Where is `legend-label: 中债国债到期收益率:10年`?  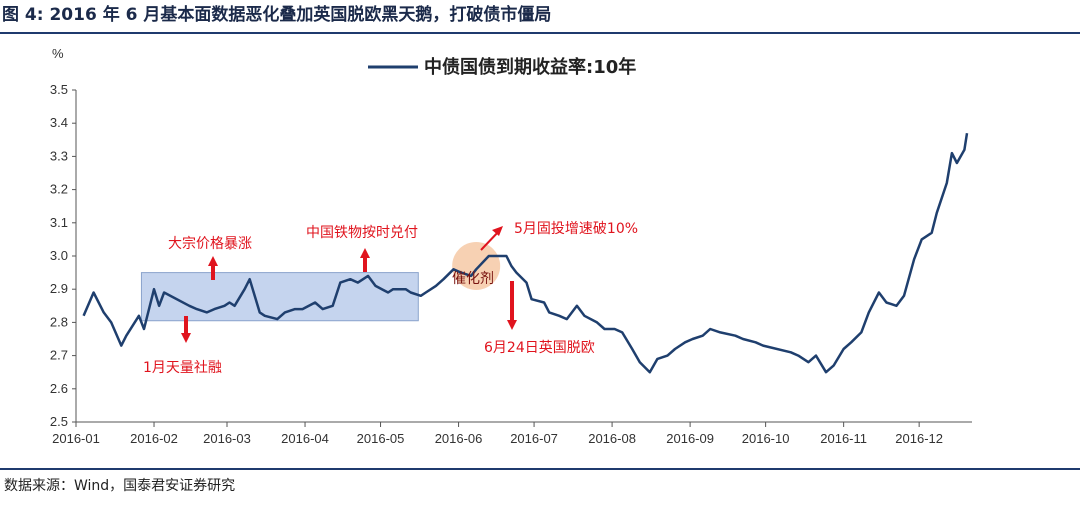 legend-label: 中债国债到期收益率:10年 is located at coordinates (530, 67).